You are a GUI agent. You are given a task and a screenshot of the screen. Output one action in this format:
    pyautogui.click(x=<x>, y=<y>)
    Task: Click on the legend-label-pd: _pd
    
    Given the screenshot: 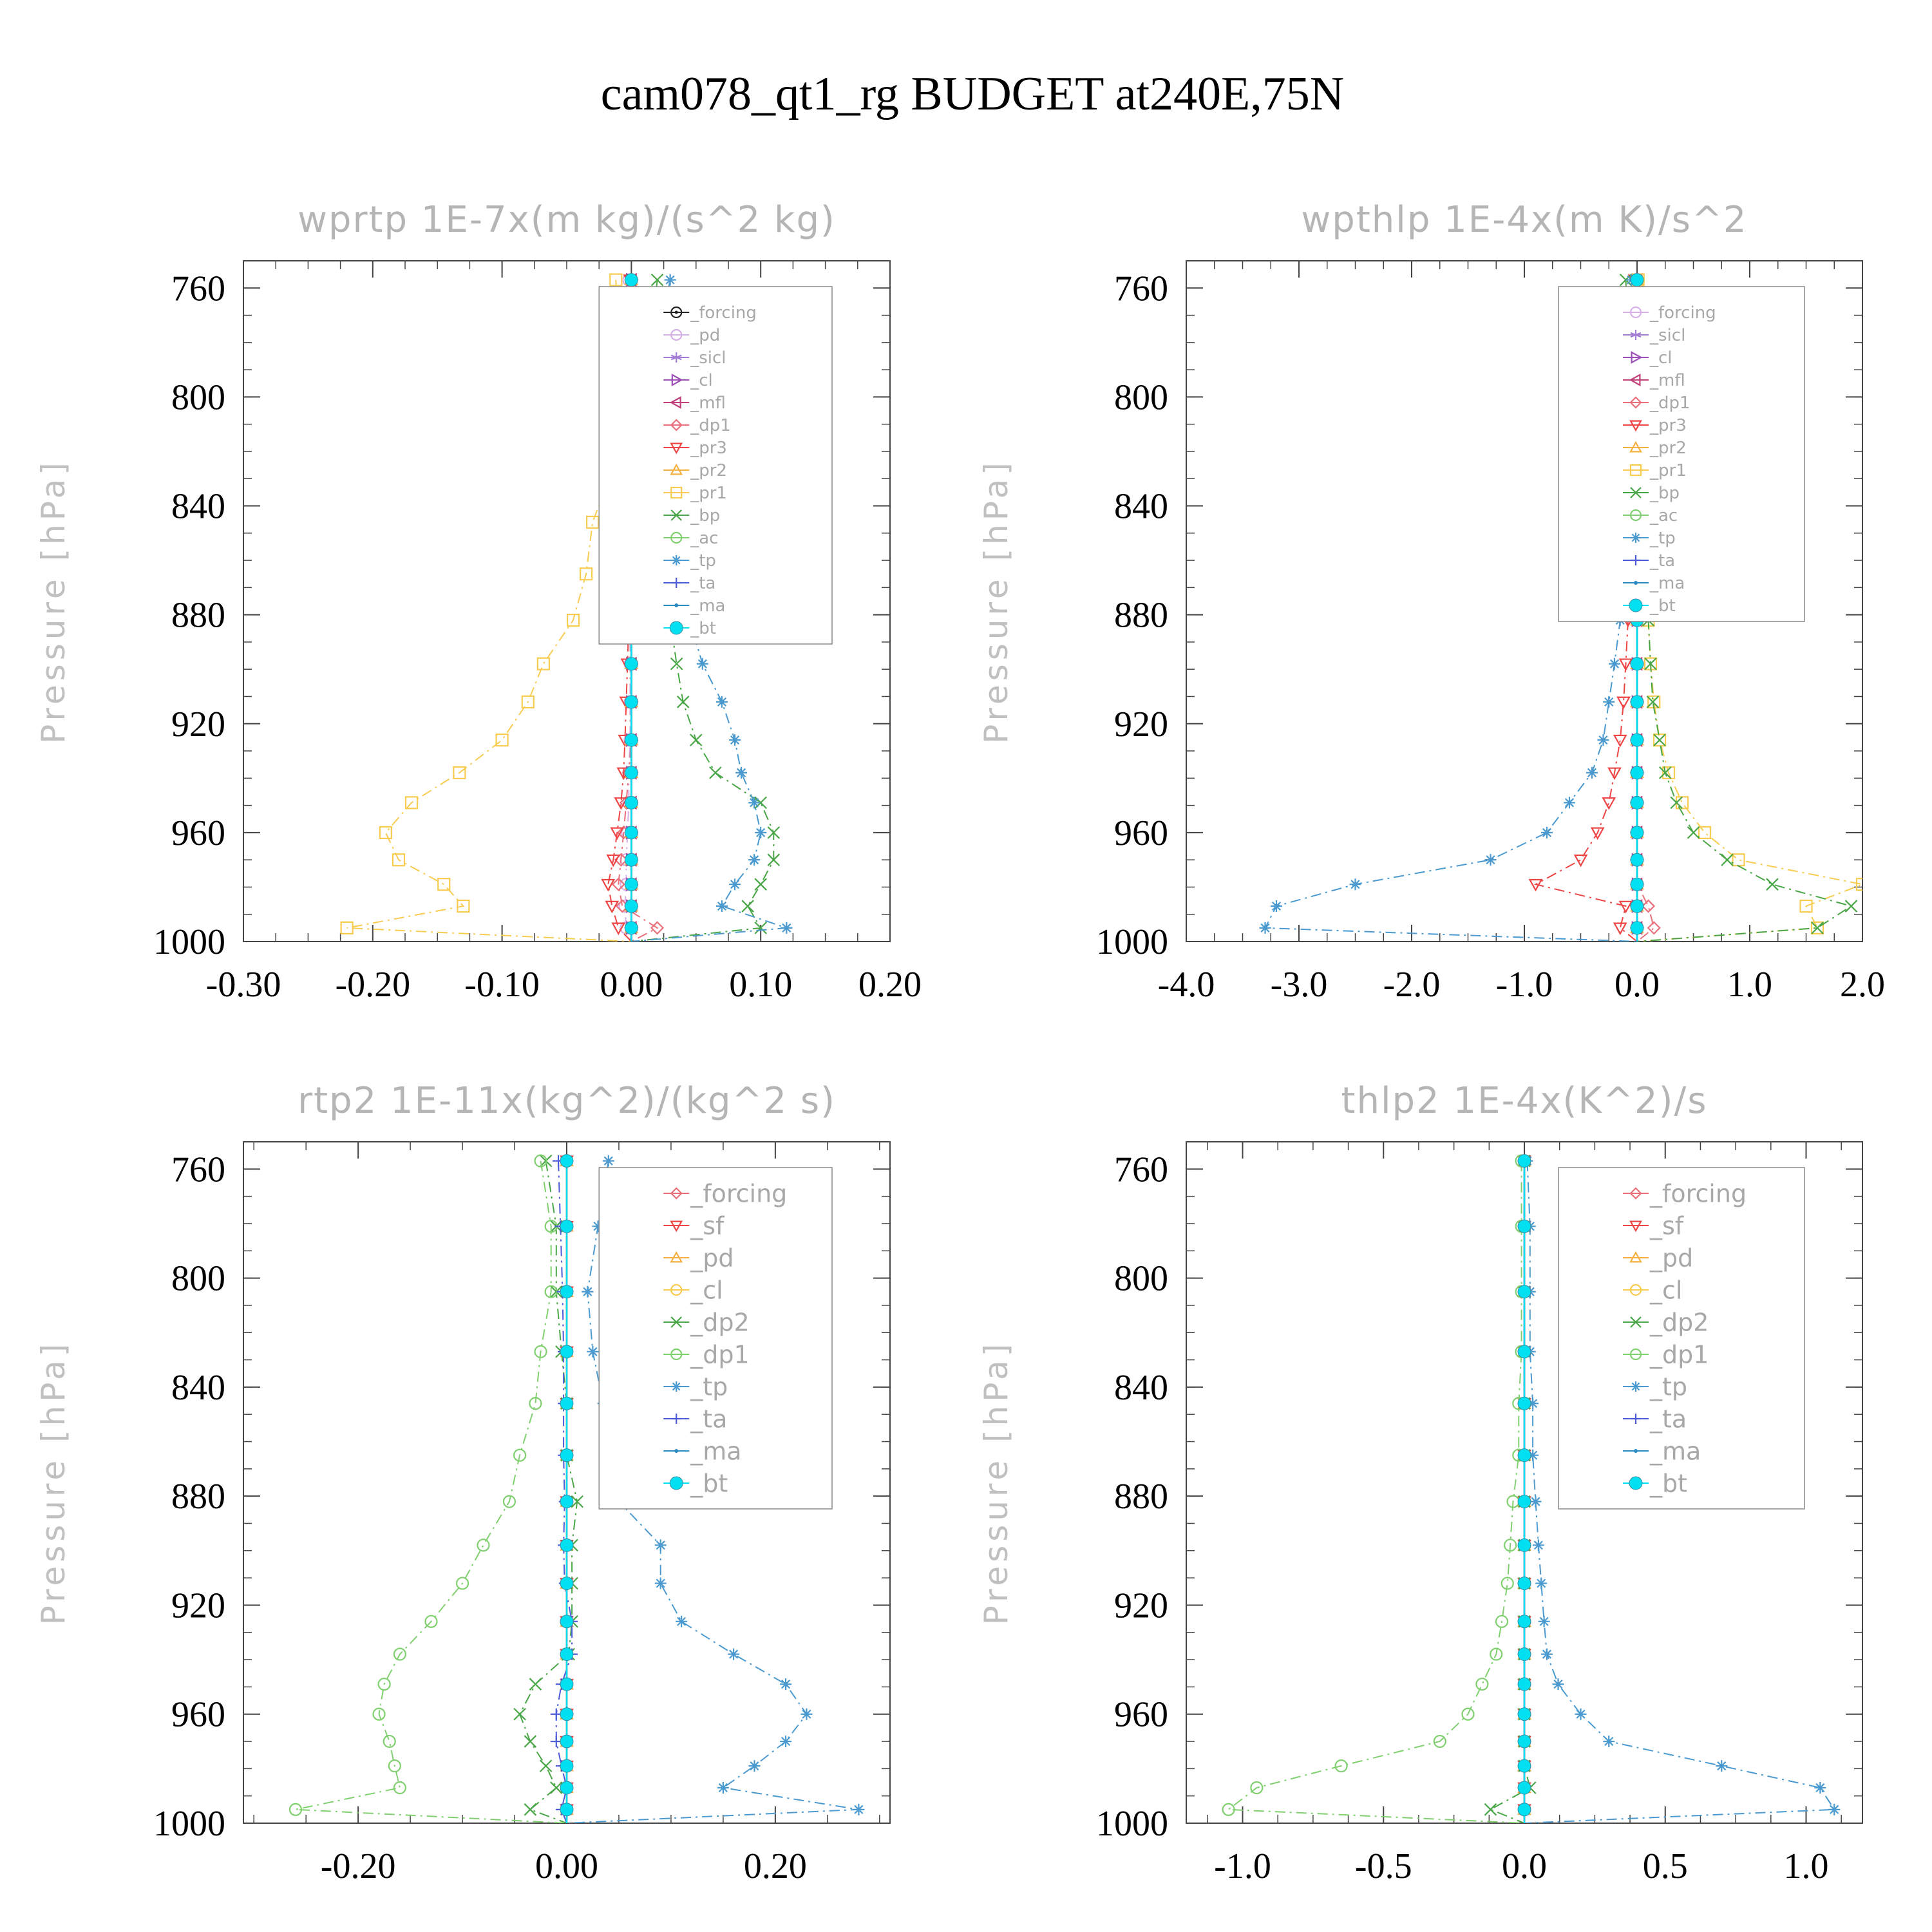 What is the action you would take?
    pyautogui.click(x=1671, y=1258)
    